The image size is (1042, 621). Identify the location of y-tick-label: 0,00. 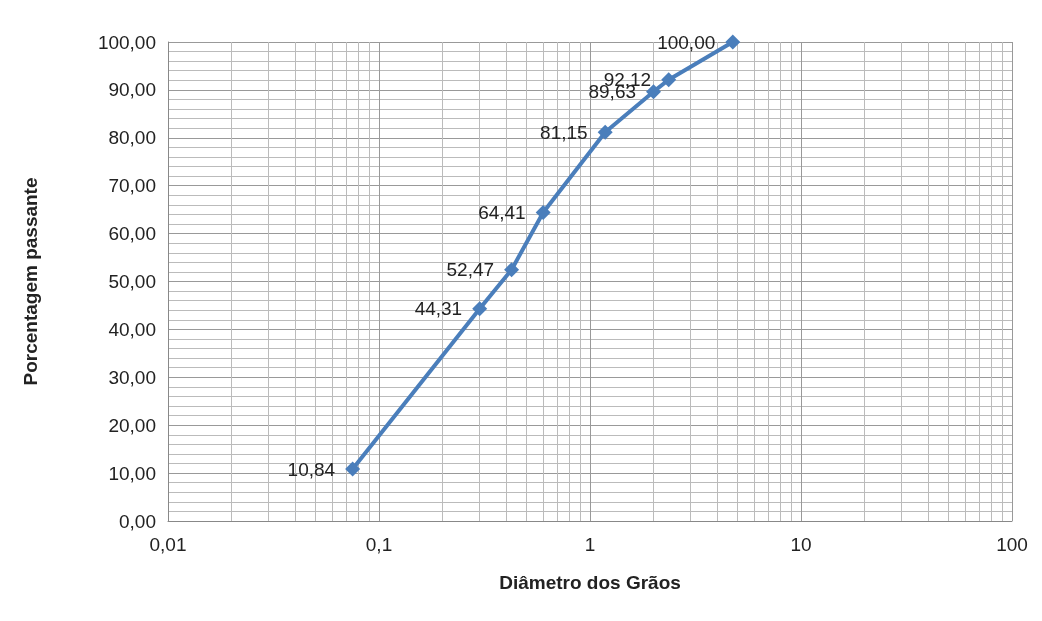
(137, 521).